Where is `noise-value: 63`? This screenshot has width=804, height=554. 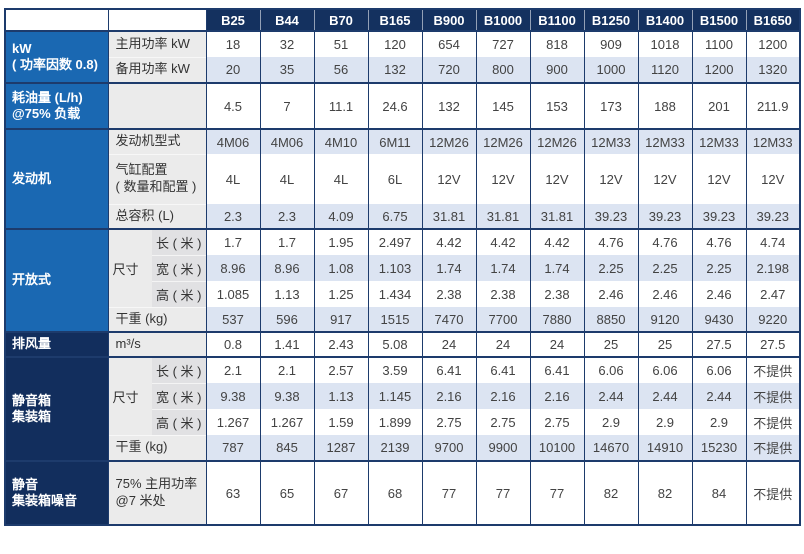 noise-value: 63 is located at coordinates (232, 492).